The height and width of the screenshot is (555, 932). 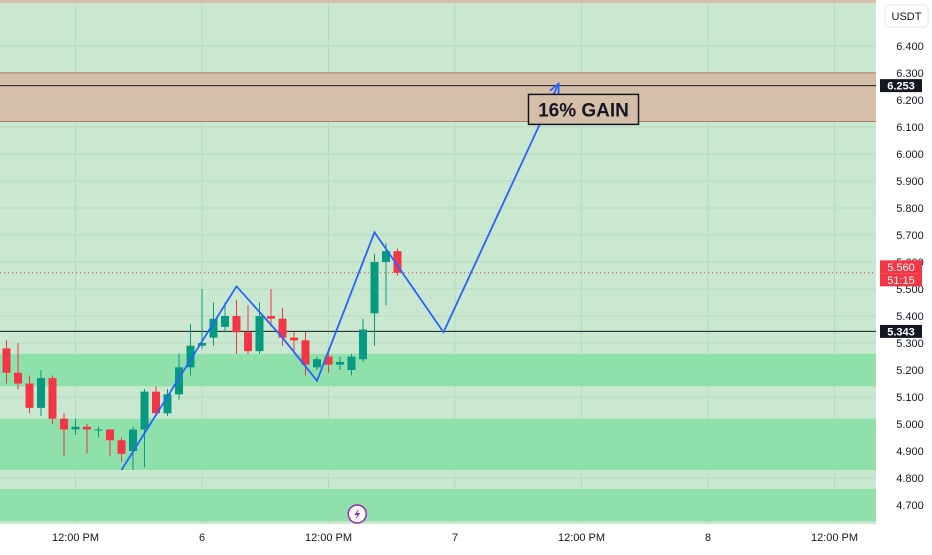 What do you see at coordinates (910, 47) in the screenshot?
I see `y-tick-label: 6.400` at bounding box center [910, 47].